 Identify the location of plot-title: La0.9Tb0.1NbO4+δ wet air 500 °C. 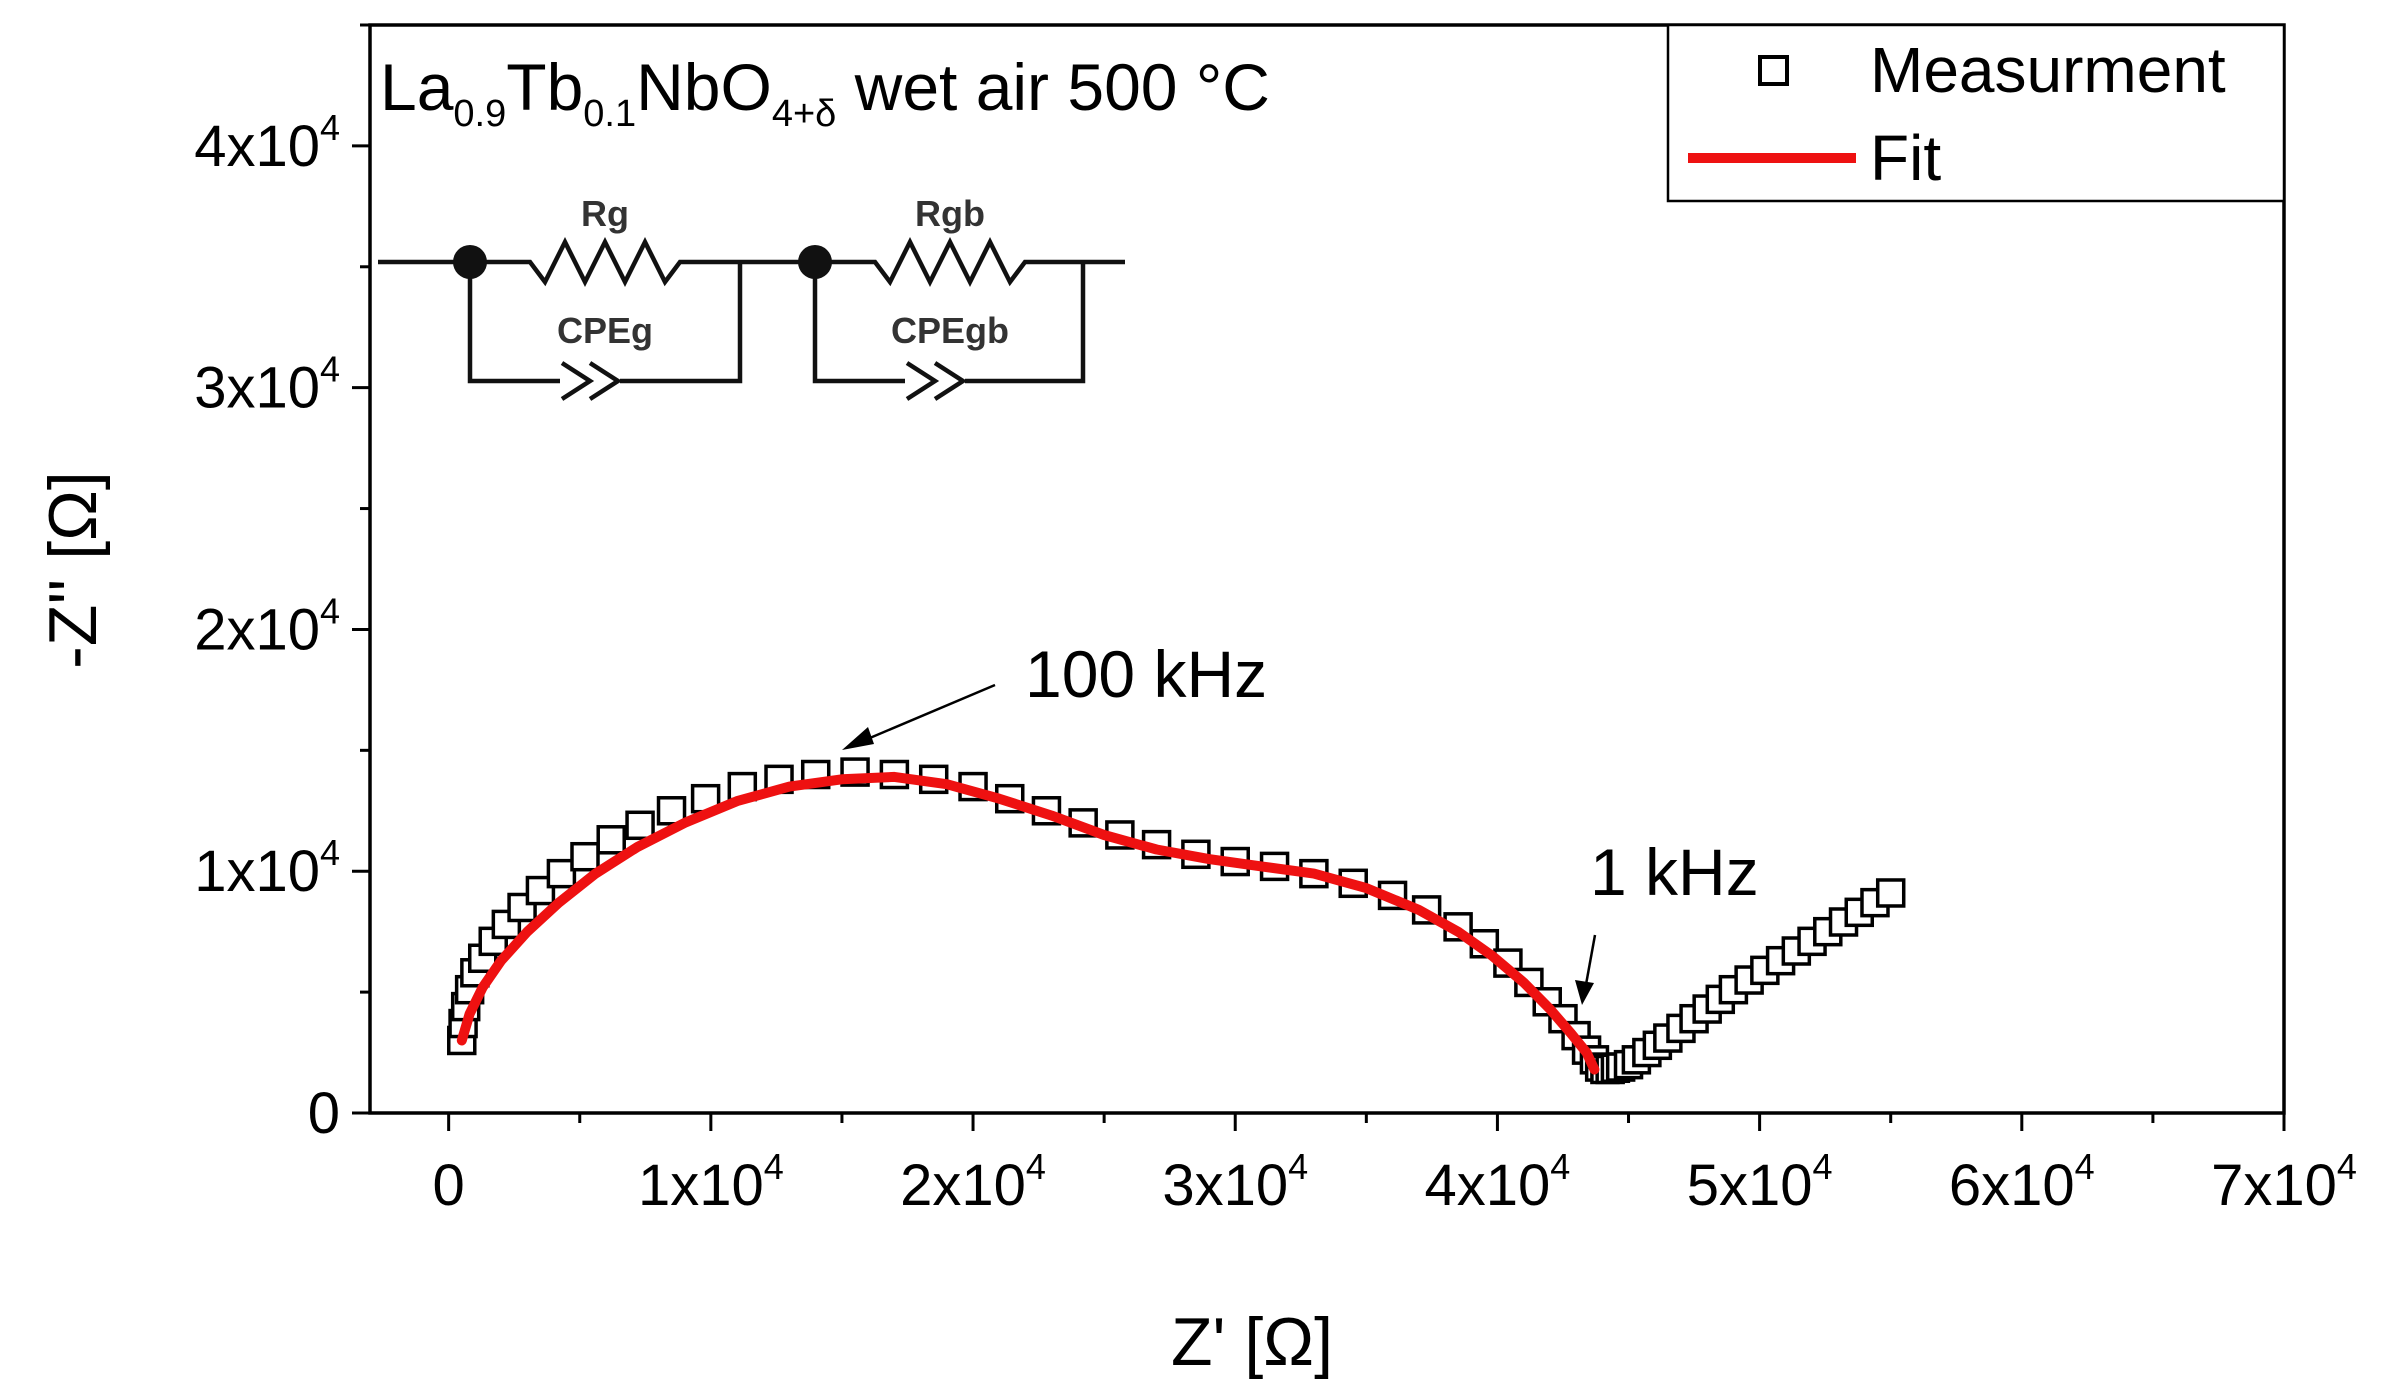
(825, 92).